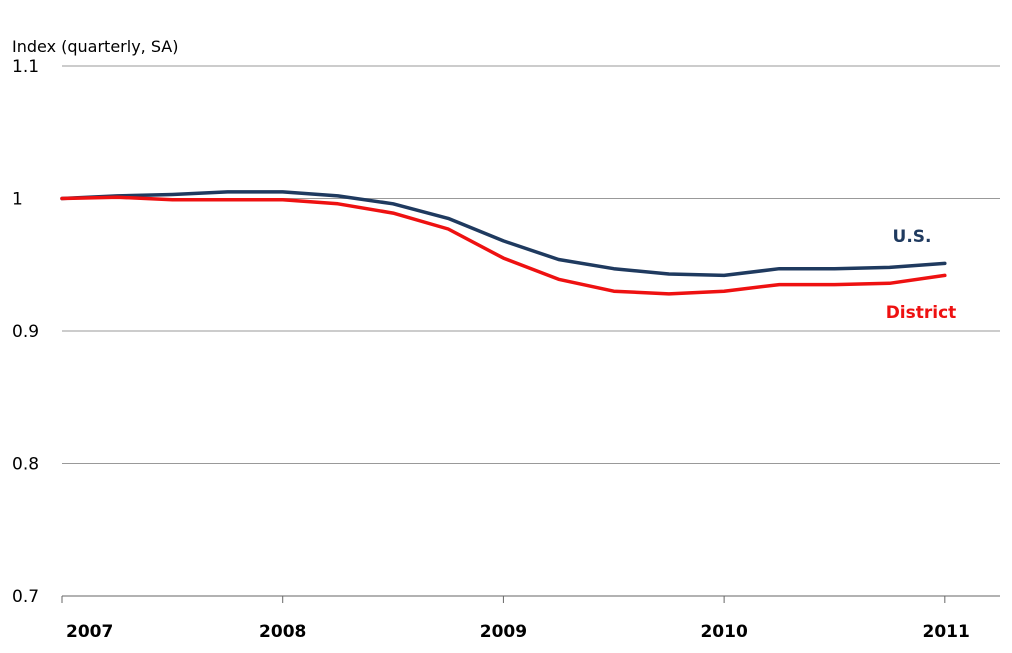  Describe the element at coordinates (945, 632) in the screenshot. I see `x-tick-label-2011: 2011` at that location.